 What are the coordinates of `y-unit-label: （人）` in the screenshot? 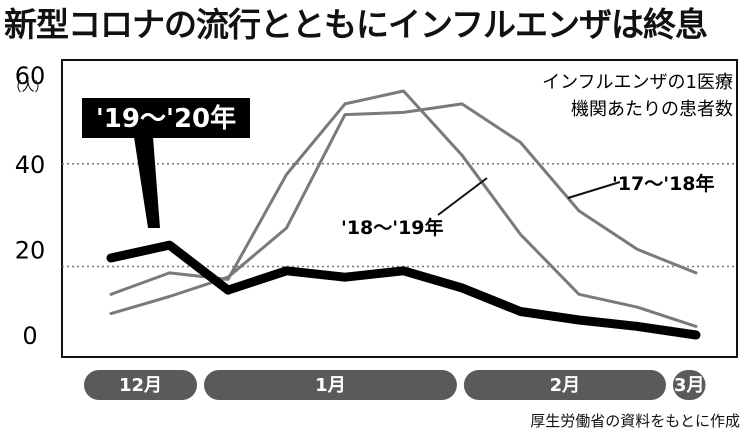 It's located at (27, 87).